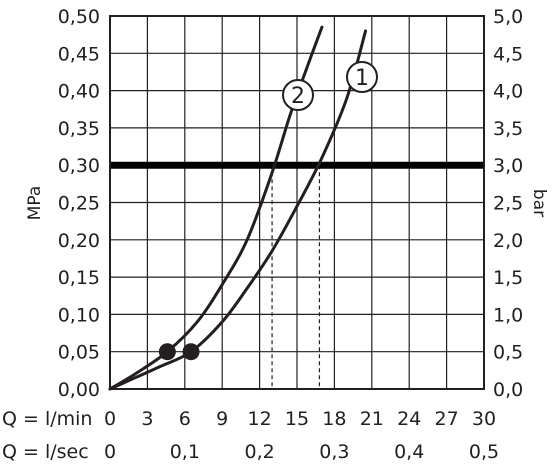 The image size is (554, 470). I want to click on x-lpm-tick-label: 30, so click(484, 419).